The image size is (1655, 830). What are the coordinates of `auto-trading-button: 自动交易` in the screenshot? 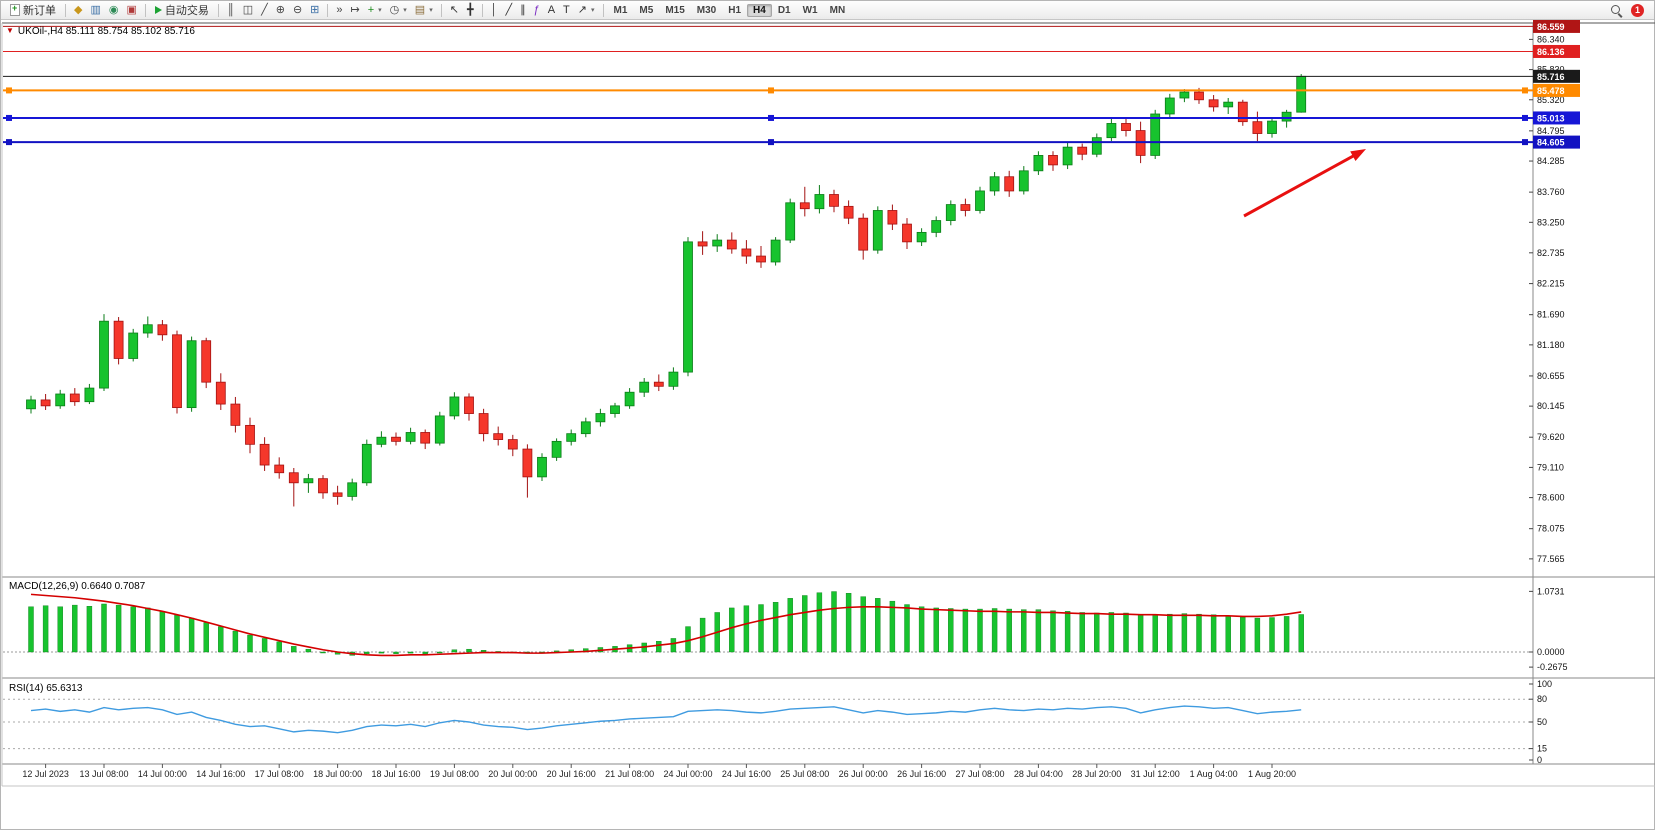 It's located at (182, 10).